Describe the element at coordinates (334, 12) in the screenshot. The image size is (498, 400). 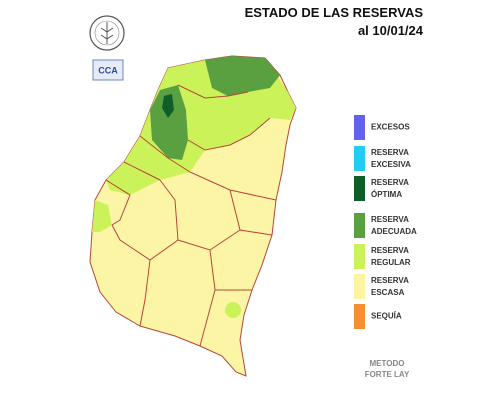
I see `map-title: ESTADO DE LAS RESERVAS` at that location.